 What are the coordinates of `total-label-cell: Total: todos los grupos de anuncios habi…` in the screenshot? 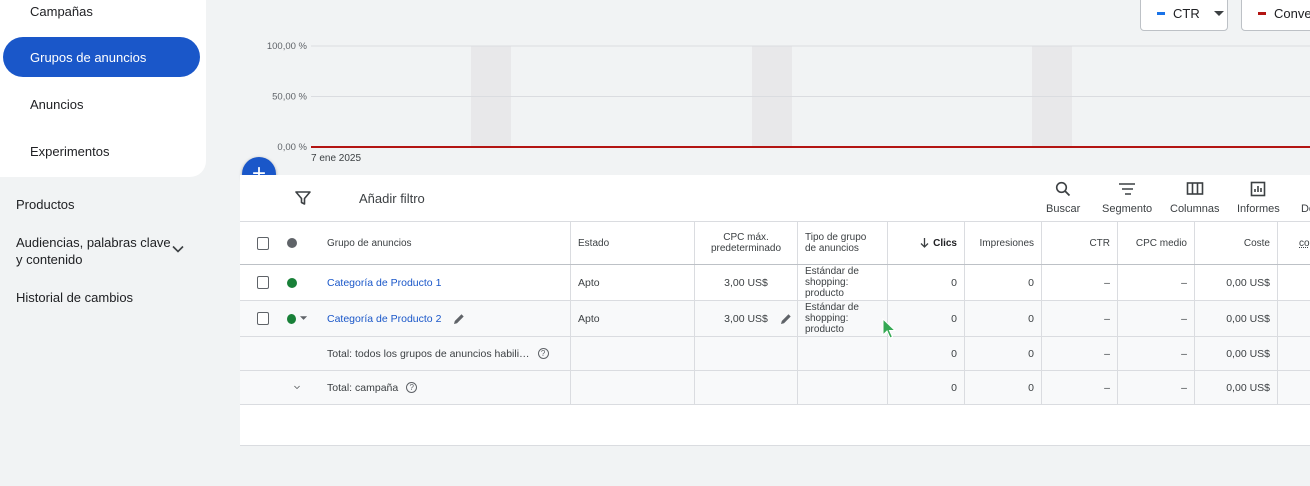 It's located at (405, 353).